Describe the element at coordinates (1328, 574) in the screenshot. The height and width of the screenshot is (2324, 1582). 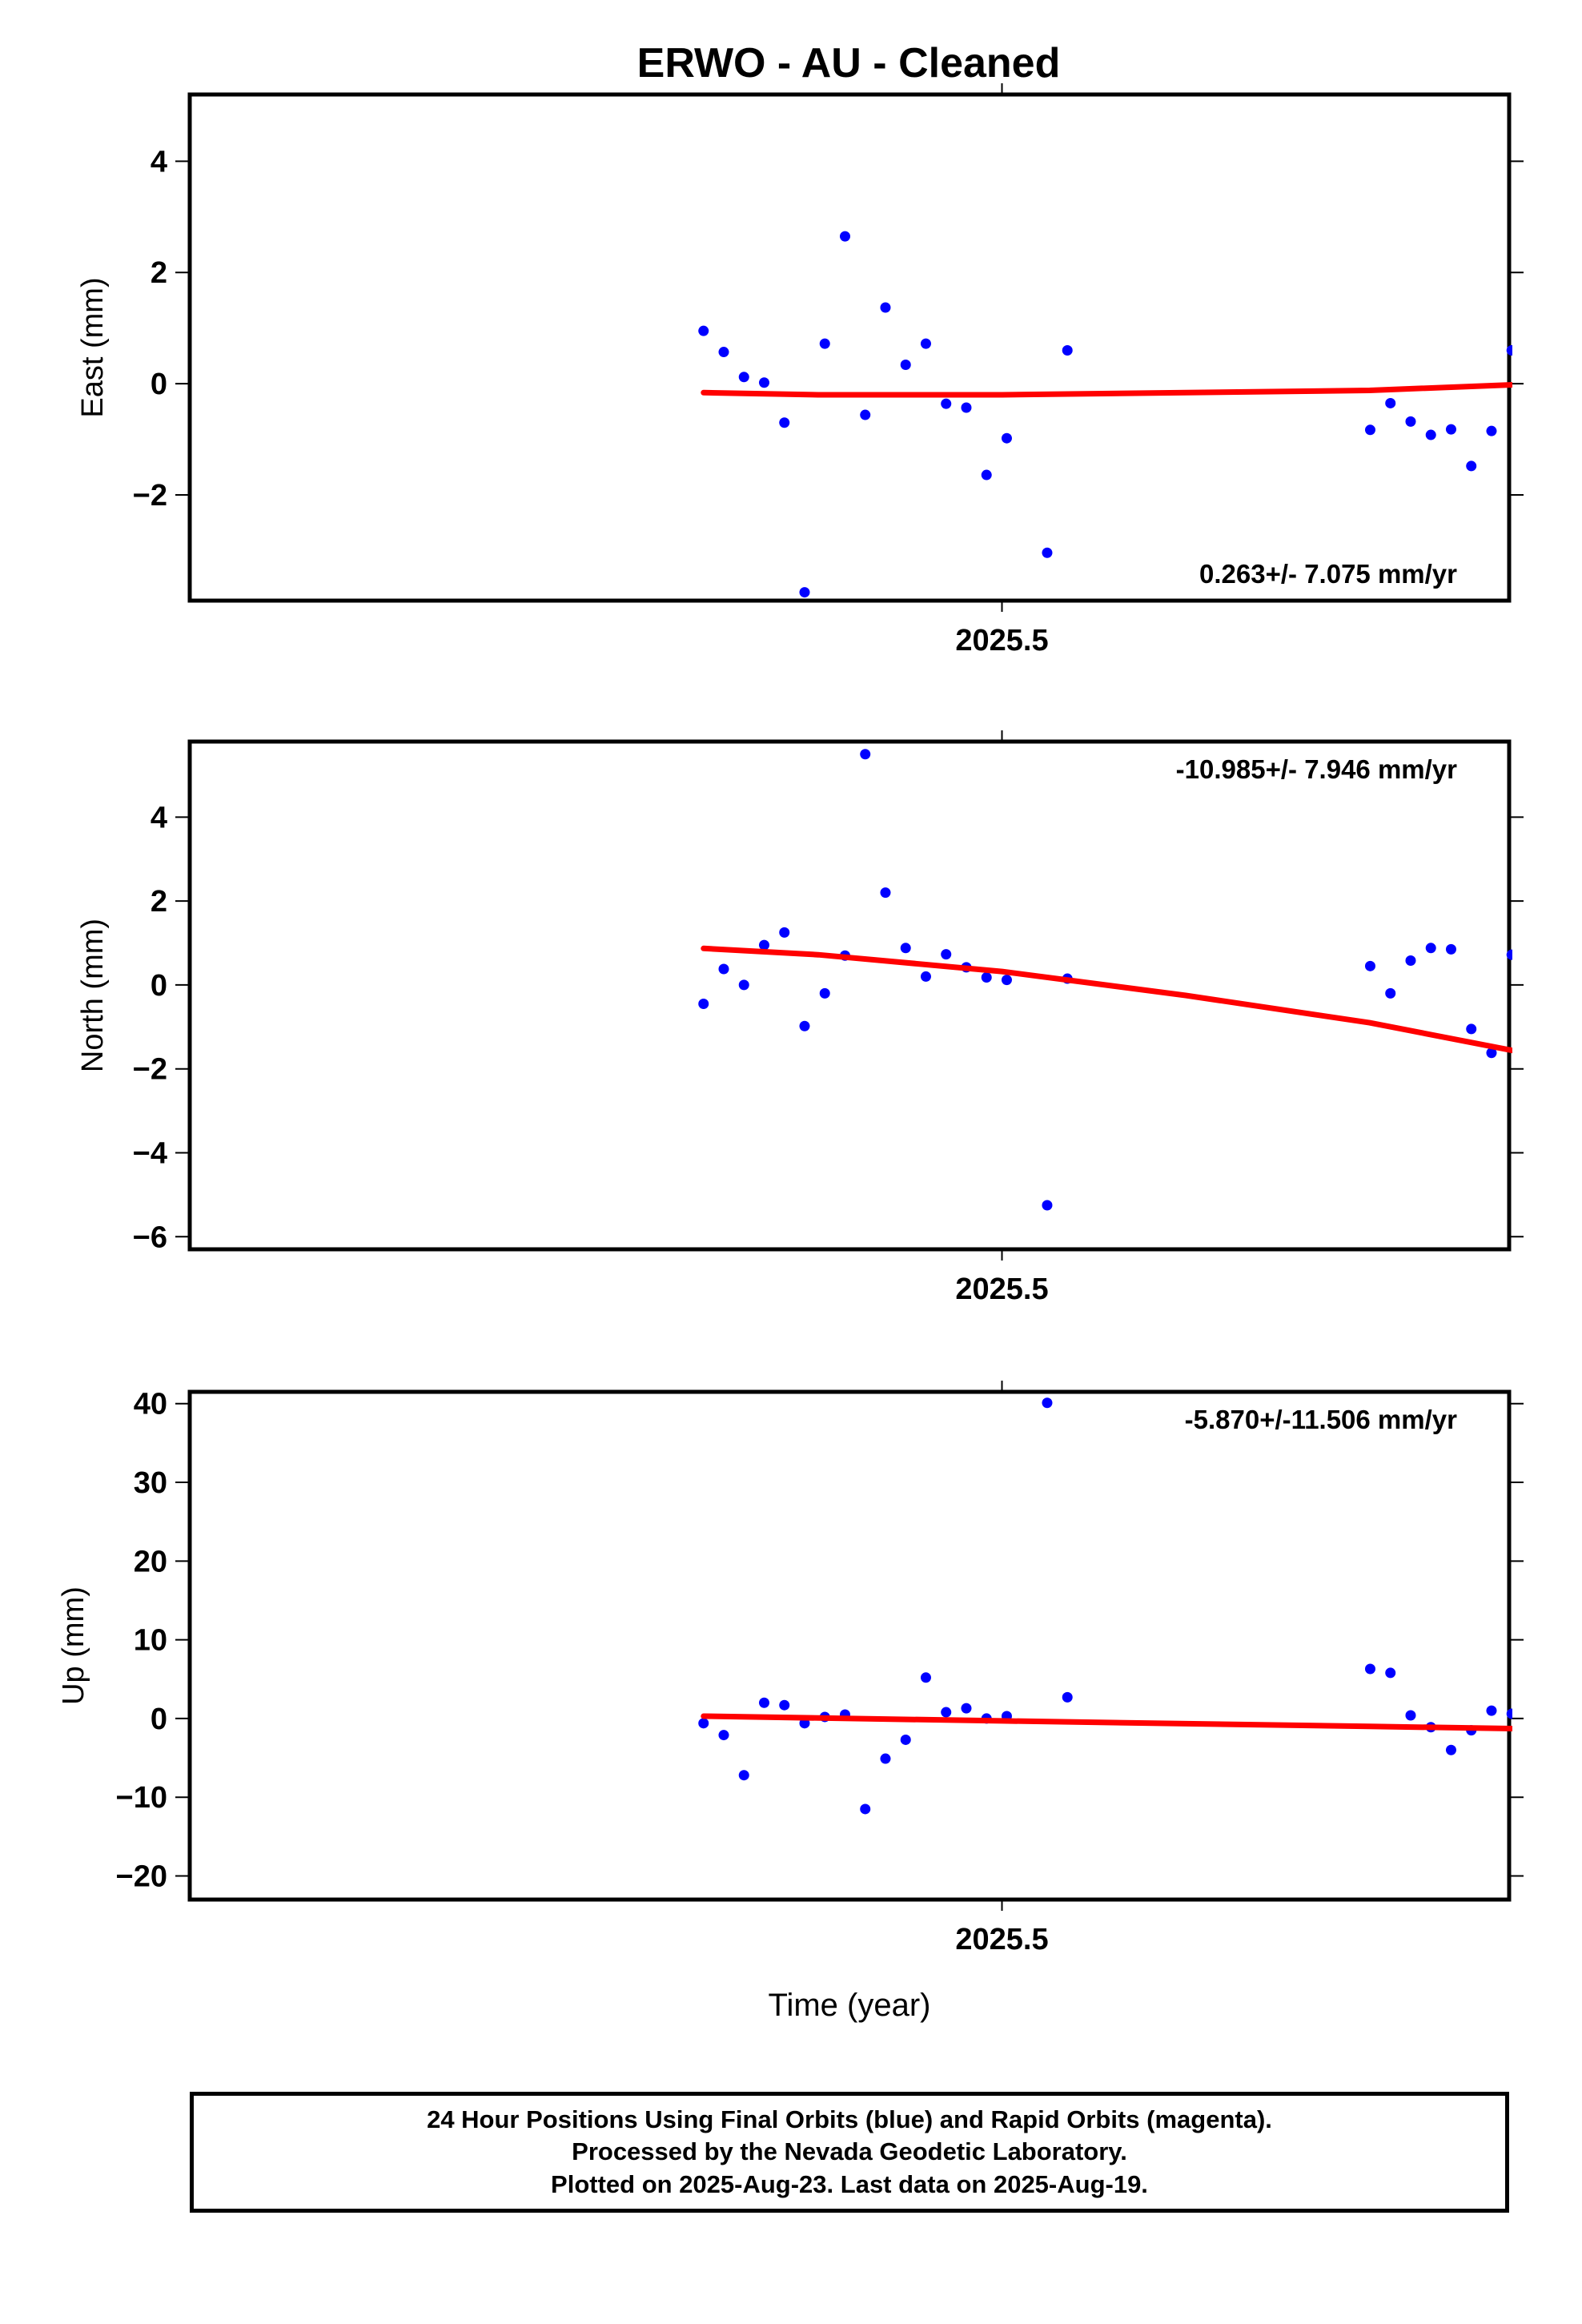
I see `velocity-rate-label: 0.263+/- 7.075 mm/yr` at that location.